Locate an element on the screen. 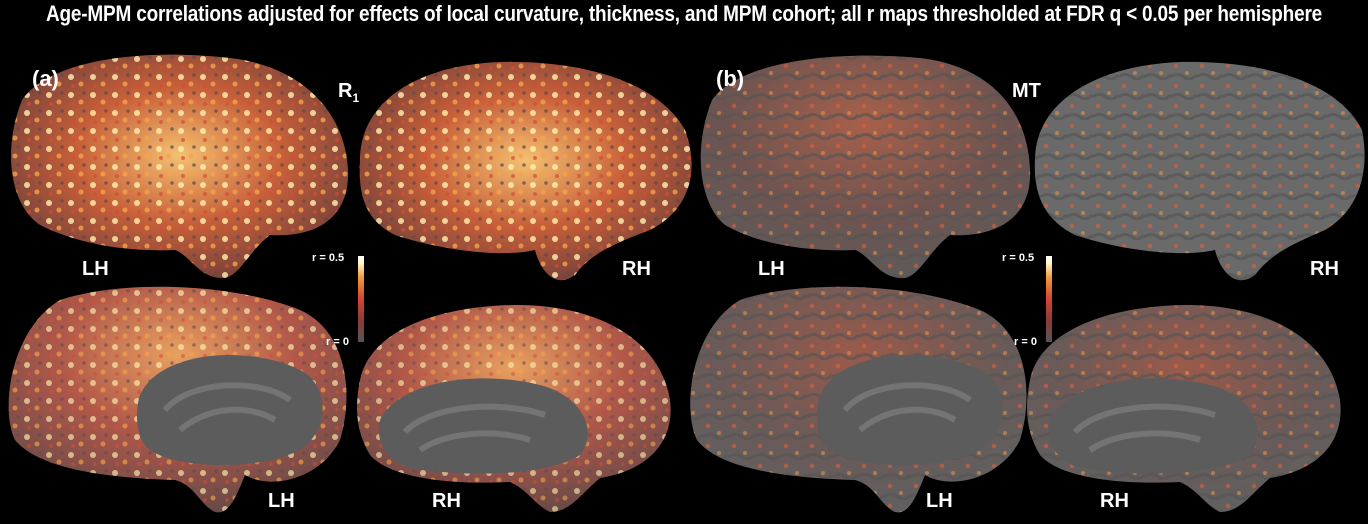 This screenshot has height=524, width=1368. panel-a-medial-lh-label: LH is located at coordinates (281, 501).